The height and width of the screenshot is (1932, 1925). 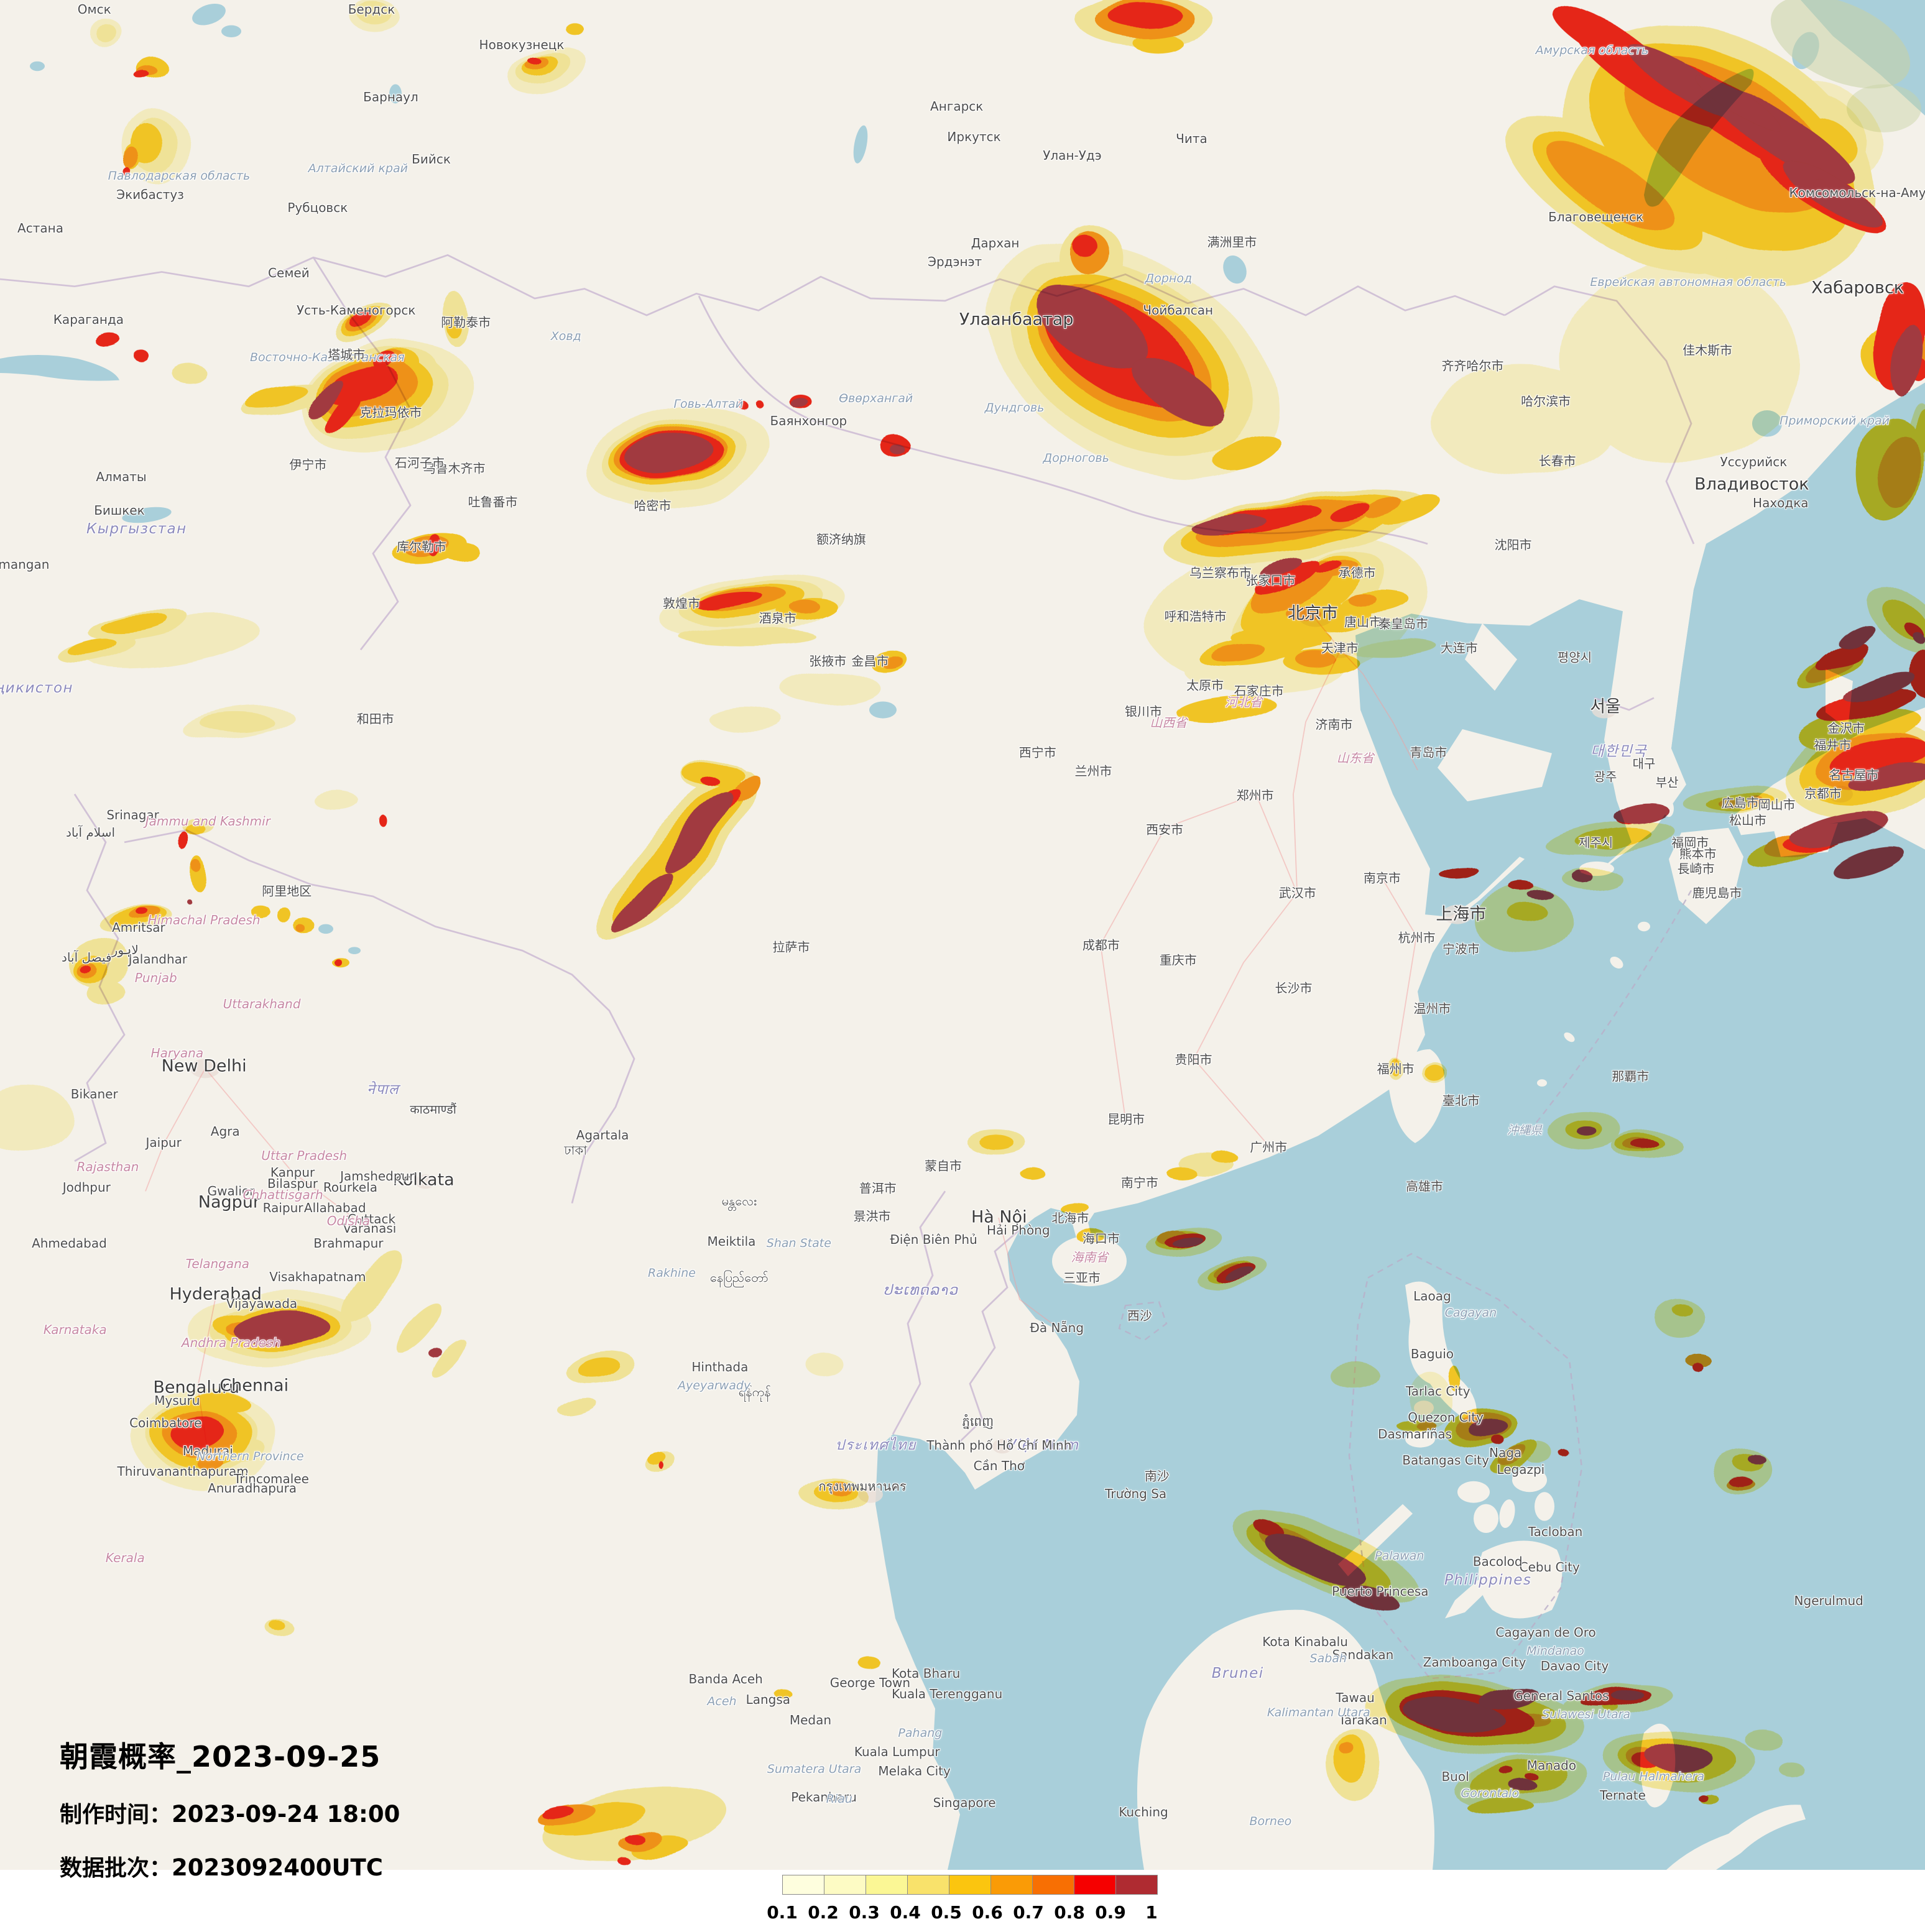 I want to click on map-label: 酒泉市, so click(x=777, y=618).